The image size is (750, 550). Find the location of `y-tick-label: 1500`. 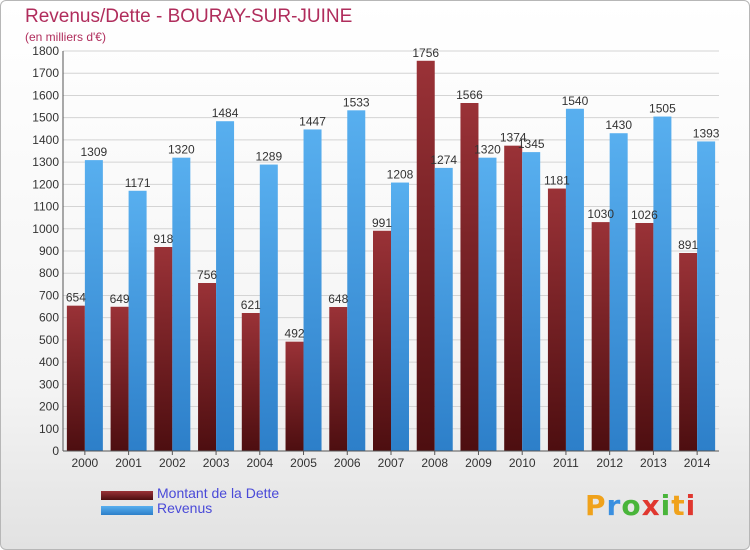

y-tick-label: 1500 is located at coordinates (45, 118).